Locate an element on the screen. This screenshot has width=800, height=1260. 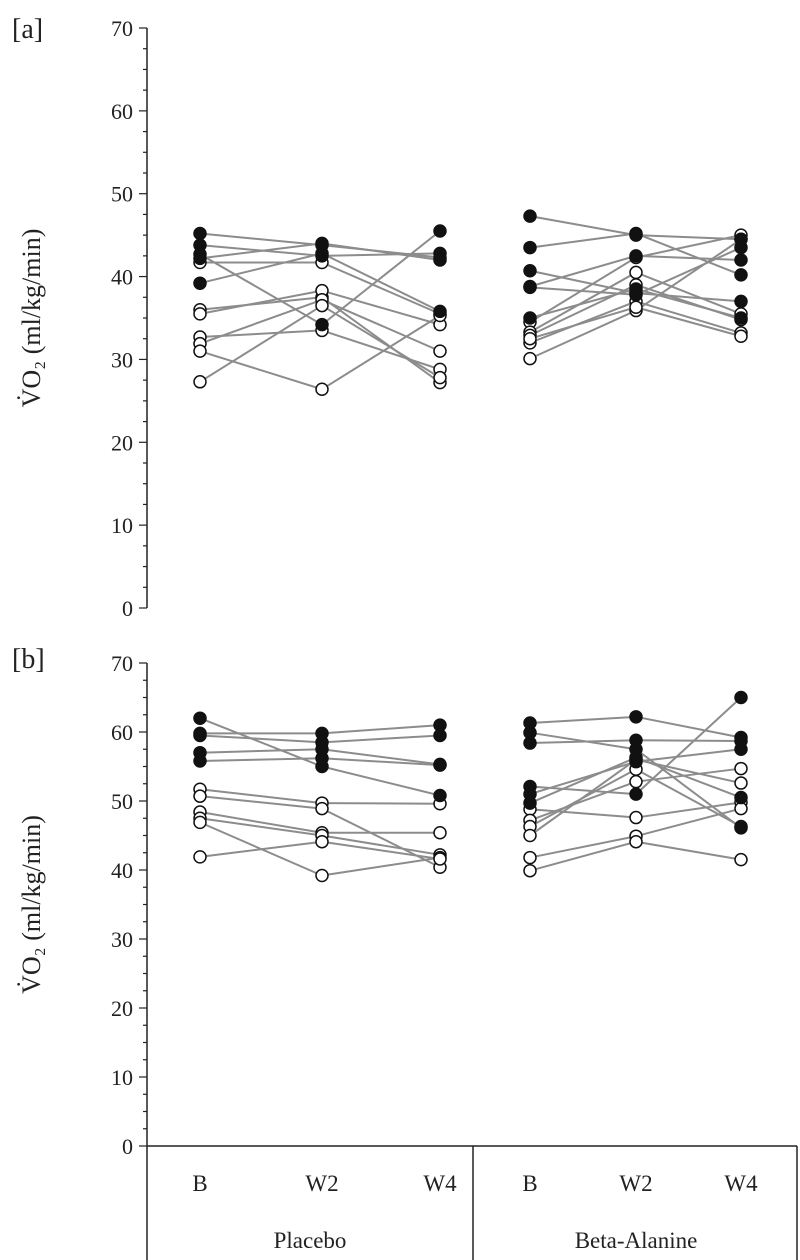
x-category-label: W4 is located at coordinates (741, 1183).